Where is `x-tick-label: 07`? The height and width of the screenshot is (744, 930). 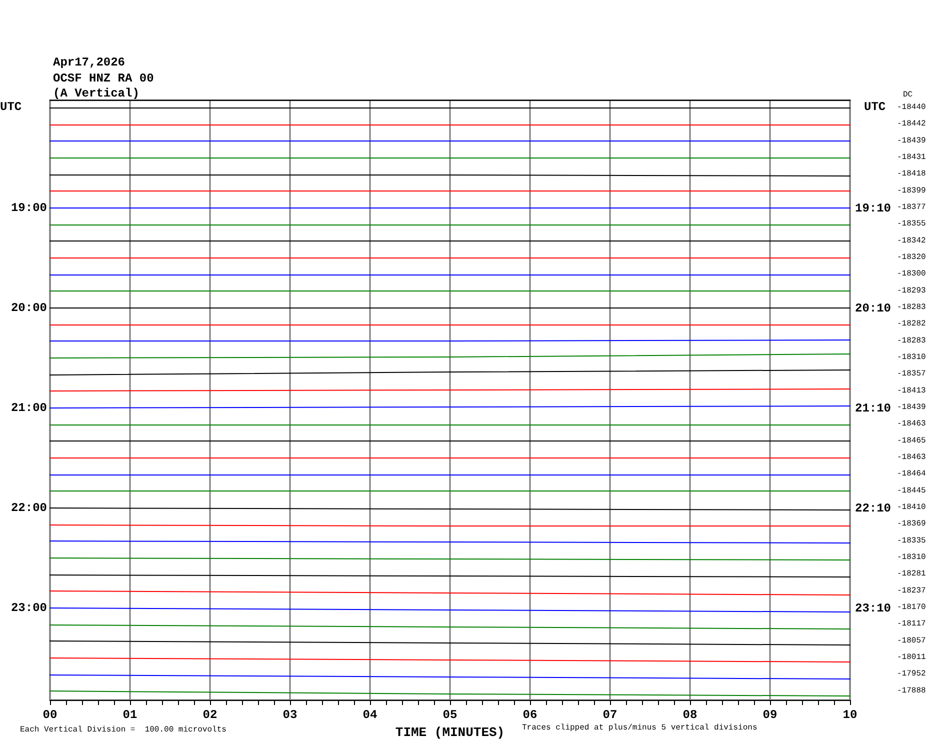
x-tick-label: 07 is located at coordinates (610, 715).